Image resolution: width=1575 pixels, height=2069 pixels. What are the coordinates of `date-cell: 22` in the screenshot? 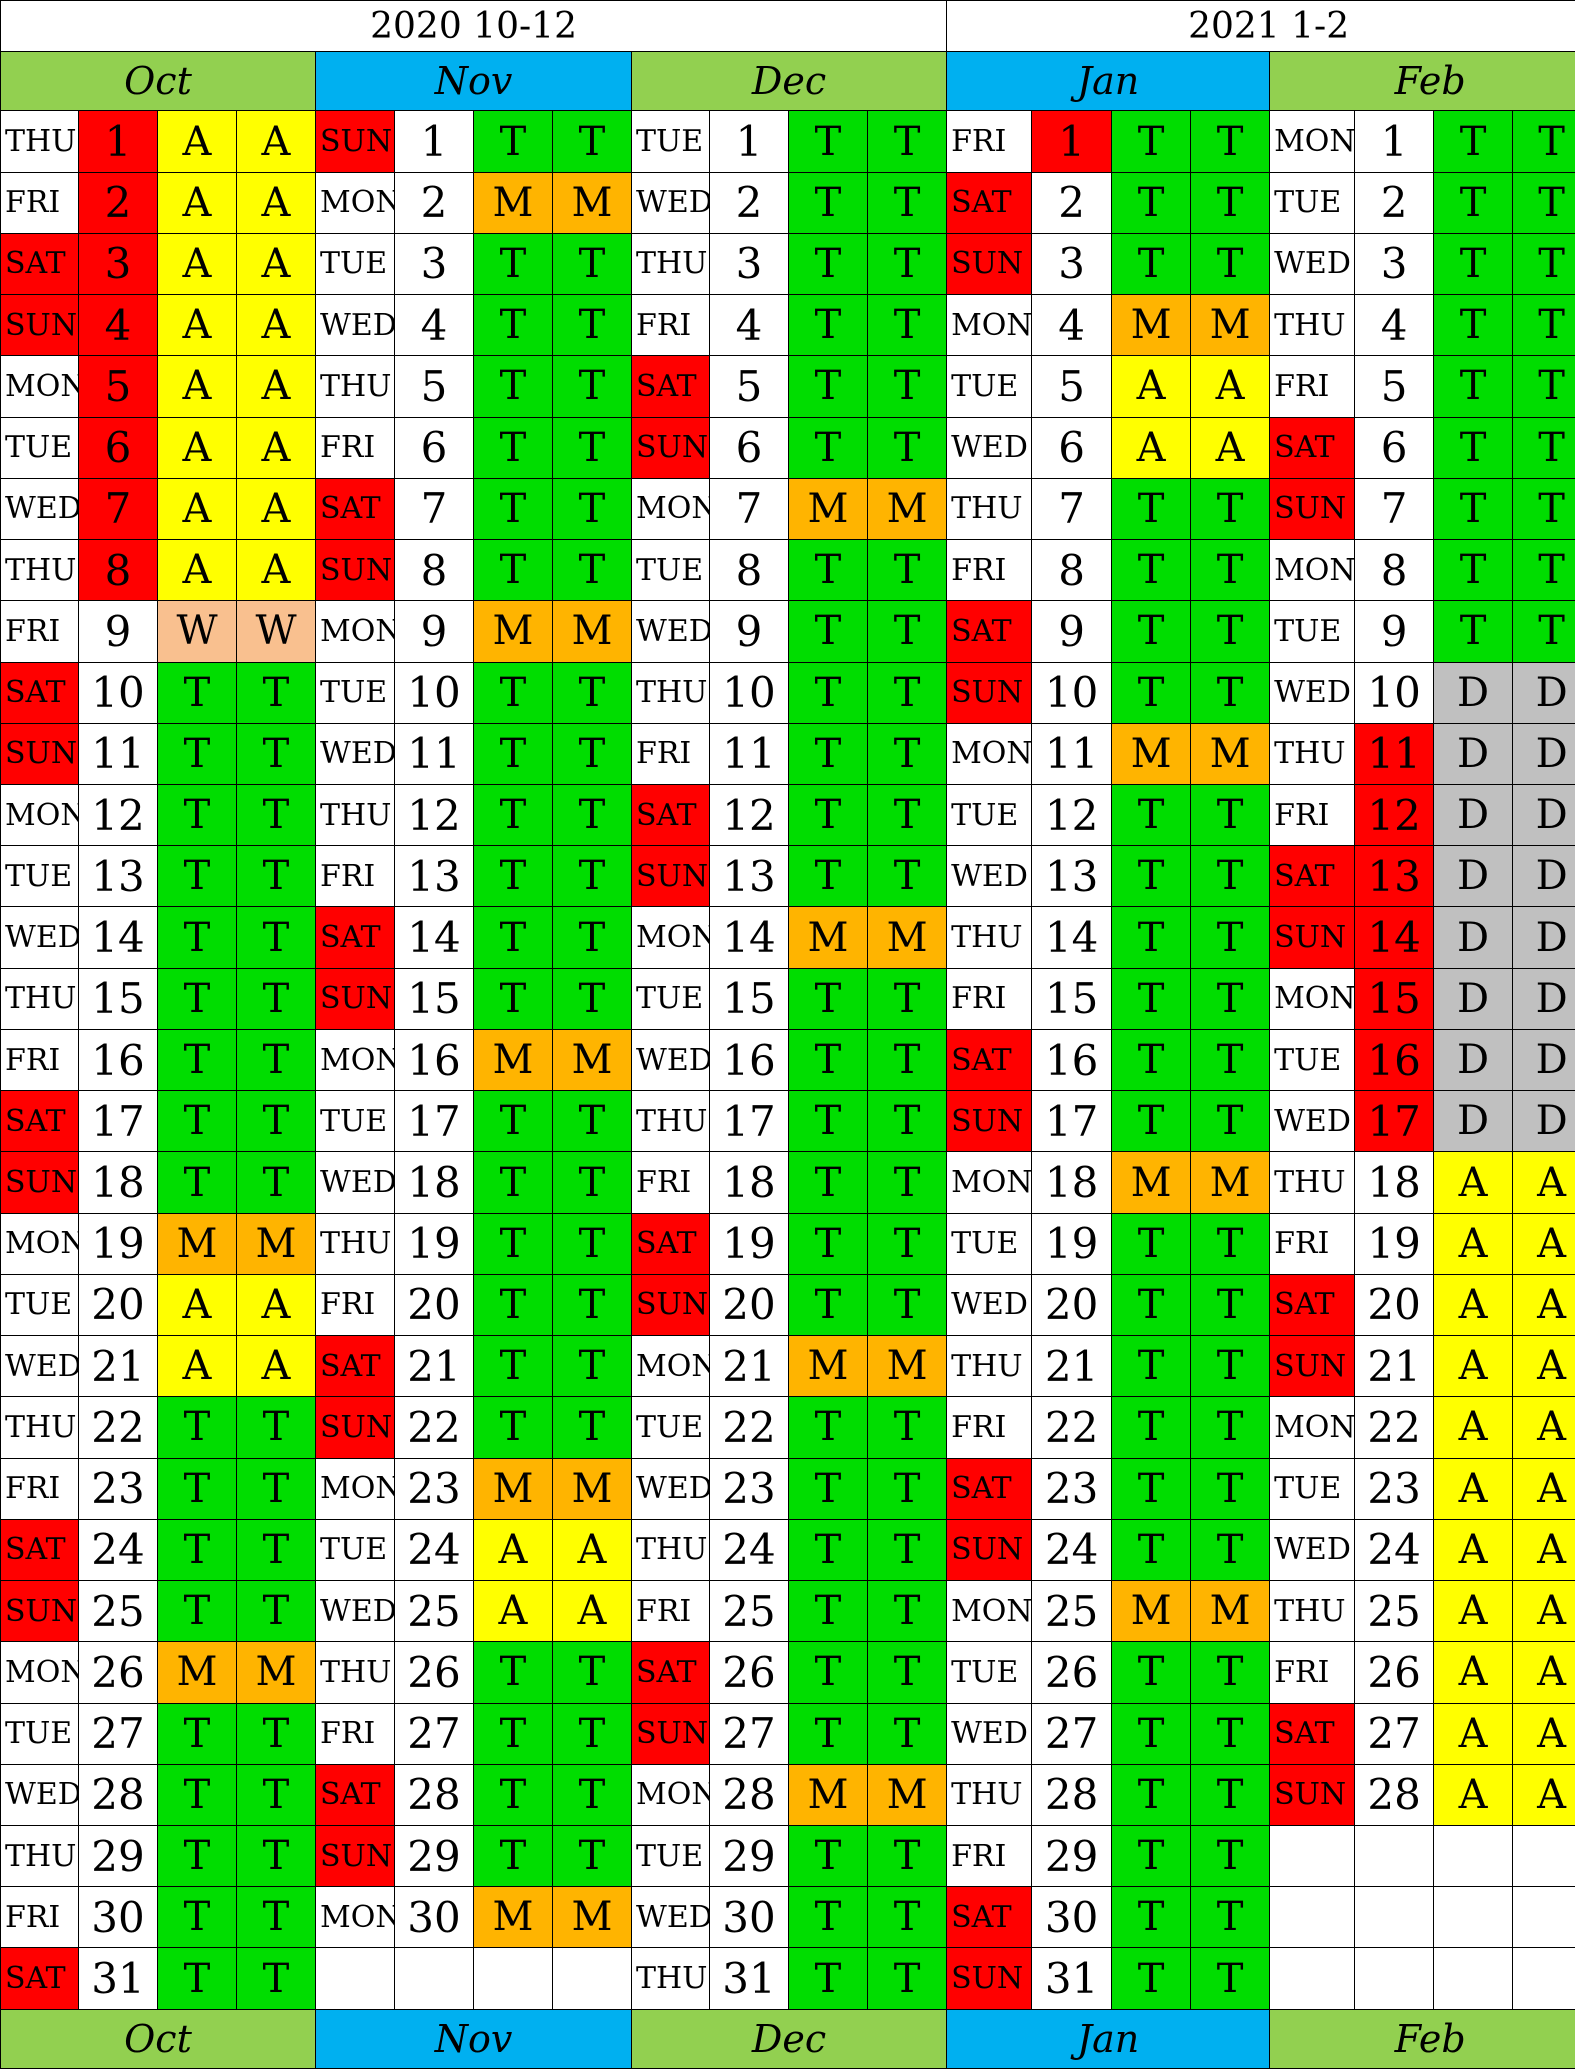 It's located at (434, 1427).